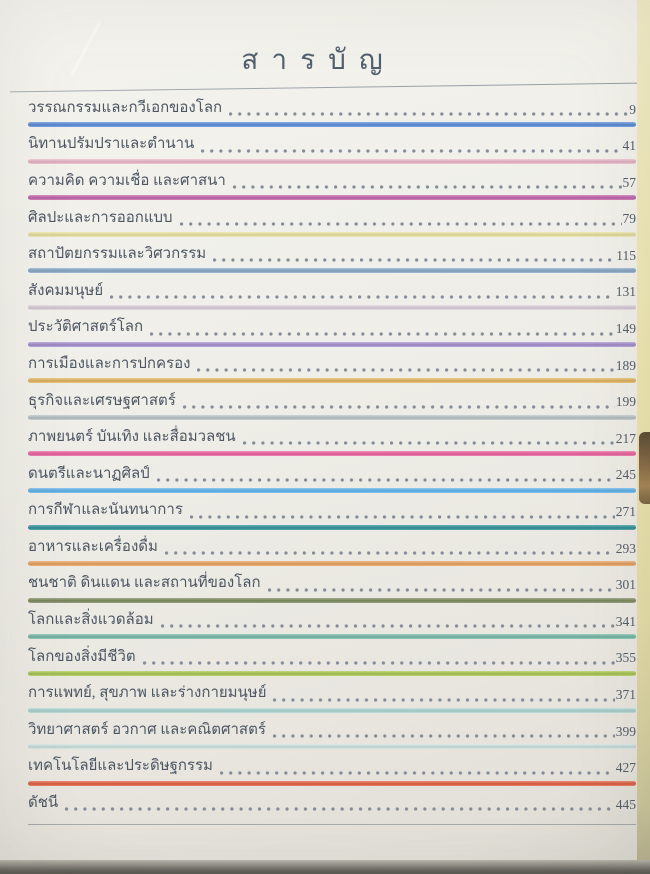 This screenshot has height=874, width=650. Describe the element at coordinates (66, 290) in the screenshot. I see `toc-entry-label: สังคมมนุษย์` at that location.